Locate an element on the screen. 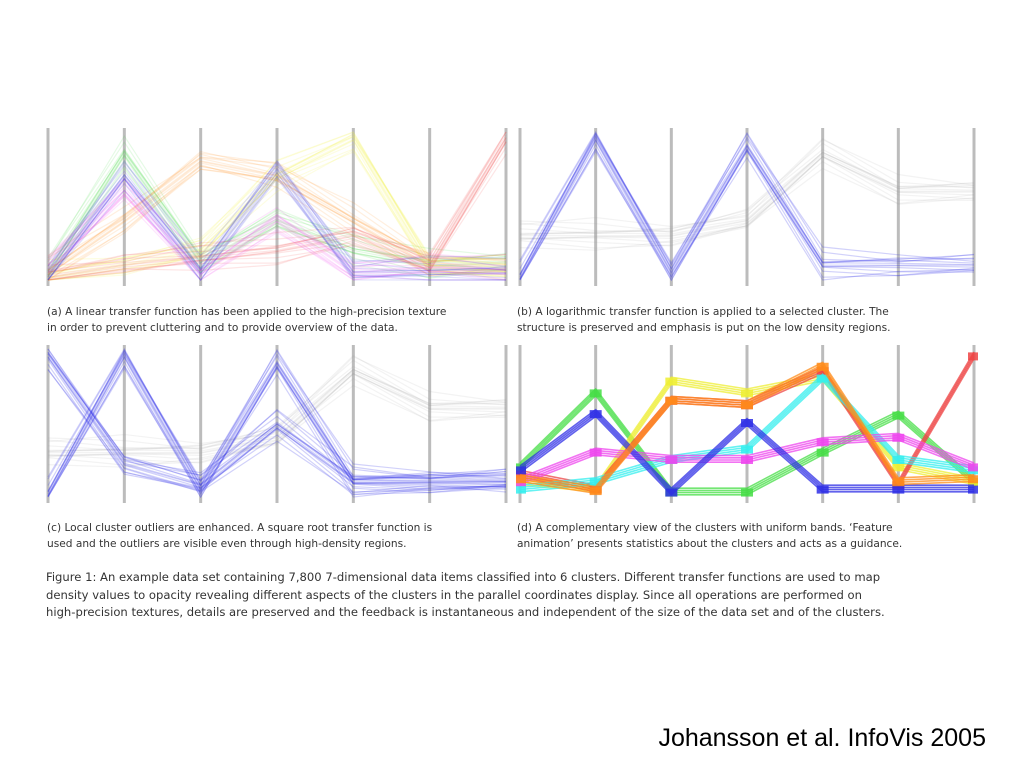  cluster-orange-bundle is located at coordinates (277, 215).